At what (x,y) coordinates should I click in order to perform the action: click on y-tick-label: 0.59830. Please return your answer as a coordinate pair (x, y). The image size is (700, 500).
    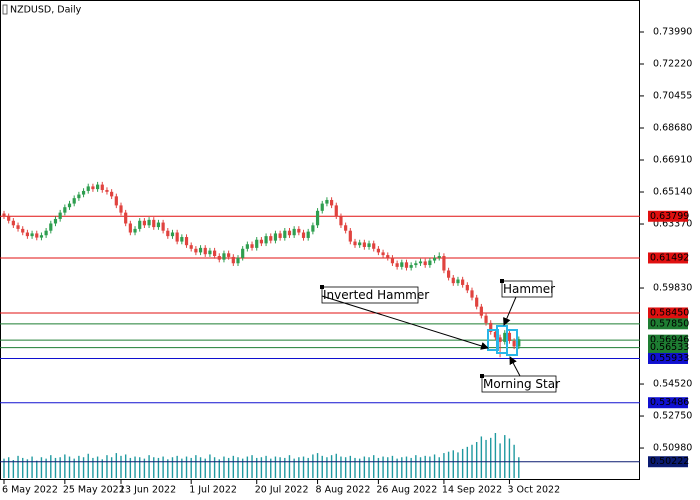
    Looking at the image, I should click on (672, 288).